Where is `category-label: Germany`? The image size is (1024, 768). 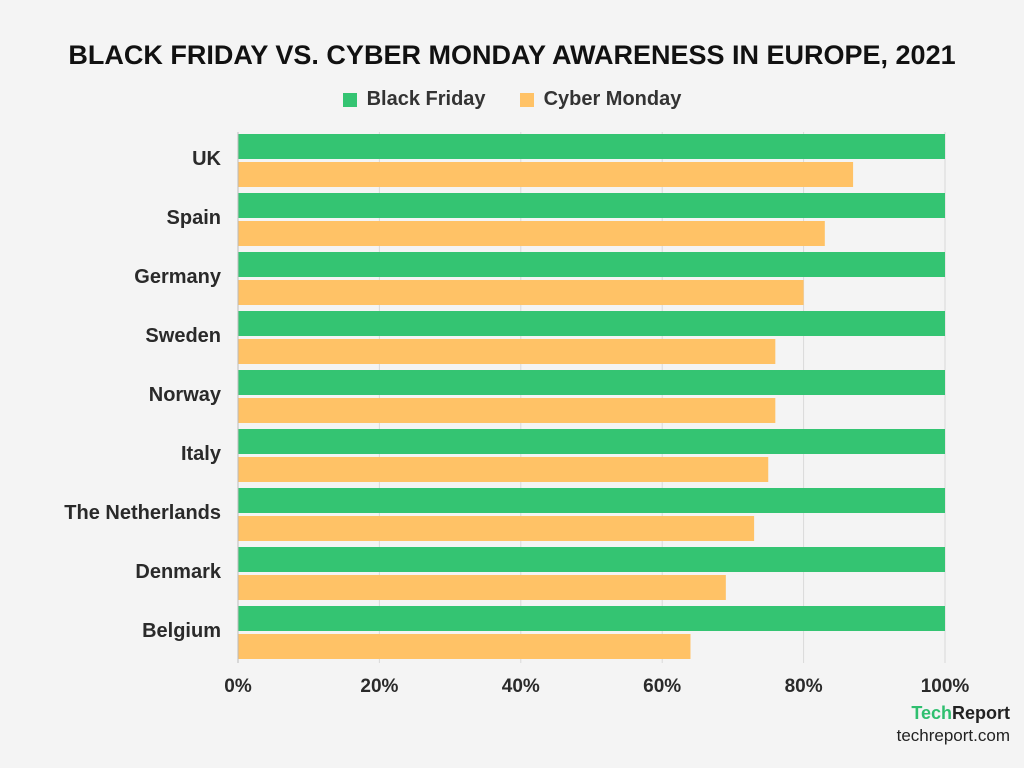 category-label: Germany is located at coordinates (178, 277).